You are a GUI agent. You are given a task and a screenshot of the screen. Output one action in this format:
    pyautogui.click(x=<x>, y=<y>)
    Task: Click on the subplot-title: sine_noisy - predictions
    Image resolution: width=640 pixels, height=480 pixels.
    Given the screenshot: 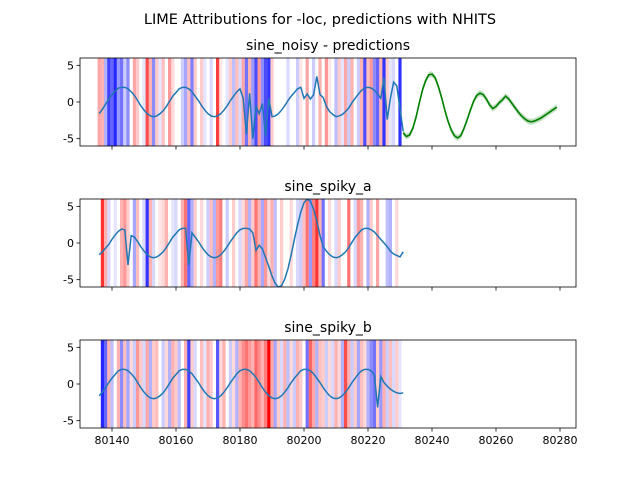 What is the action you would take?
    pyautogui.click(x=328, y=46)
    